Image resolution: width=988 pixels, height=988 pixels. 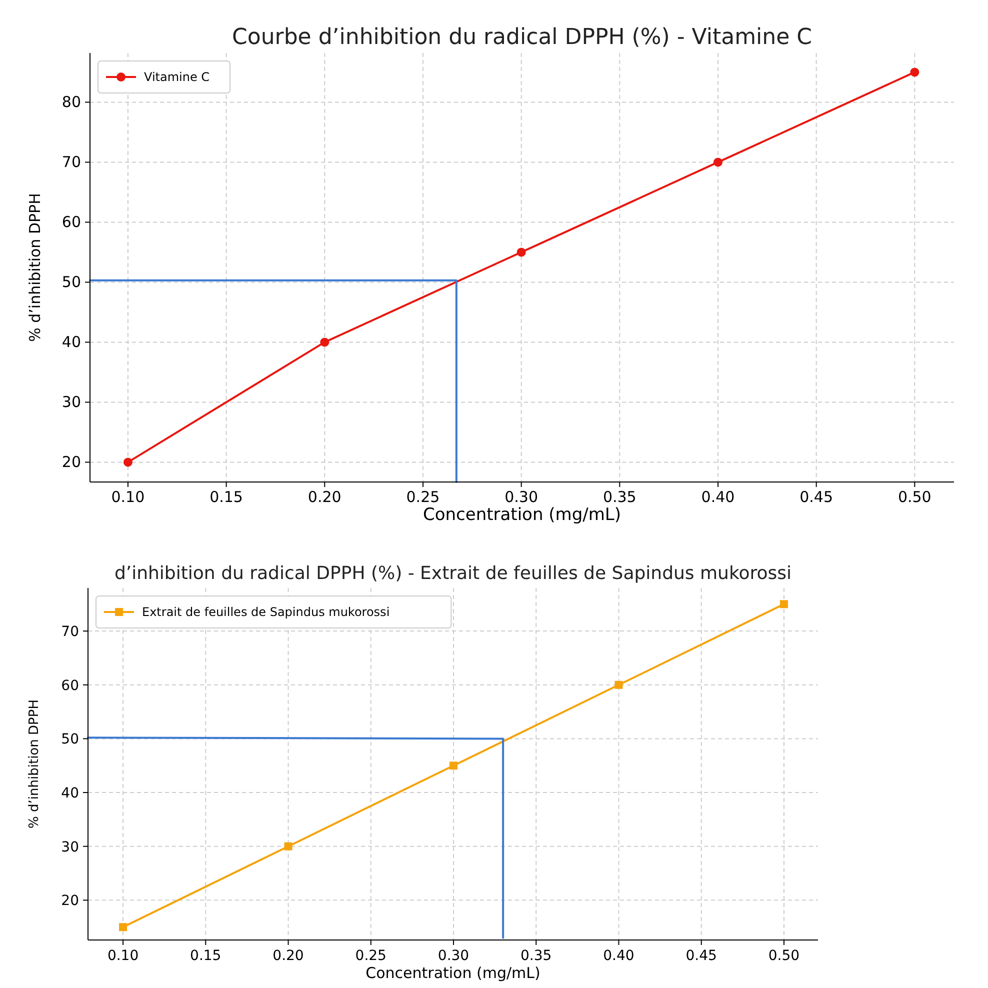 I want to click on legend-label: Extrait de feuilles de Sapindus mukorossi, so click(x=266, y=612).